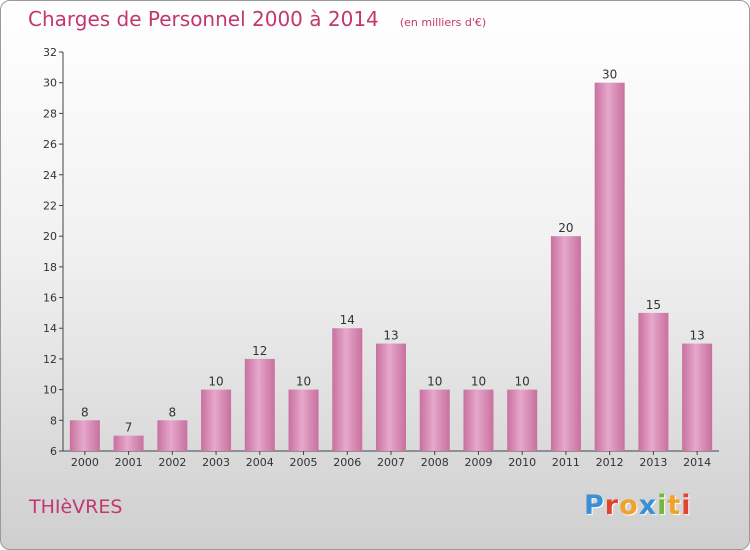 Image resolution: width=750 pixels, height=550 pixels. What do you see at coordinates (50, 236) in the screenshot?
I see `y-tick-label: 20` at bounding box center [50, 236].